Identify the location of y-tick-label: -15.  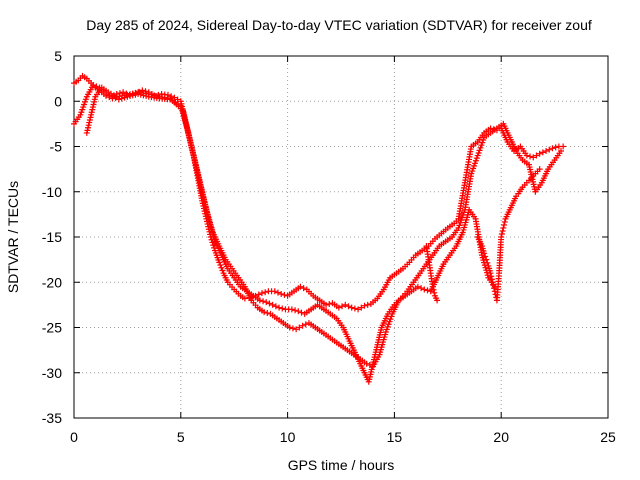
(52, 237).